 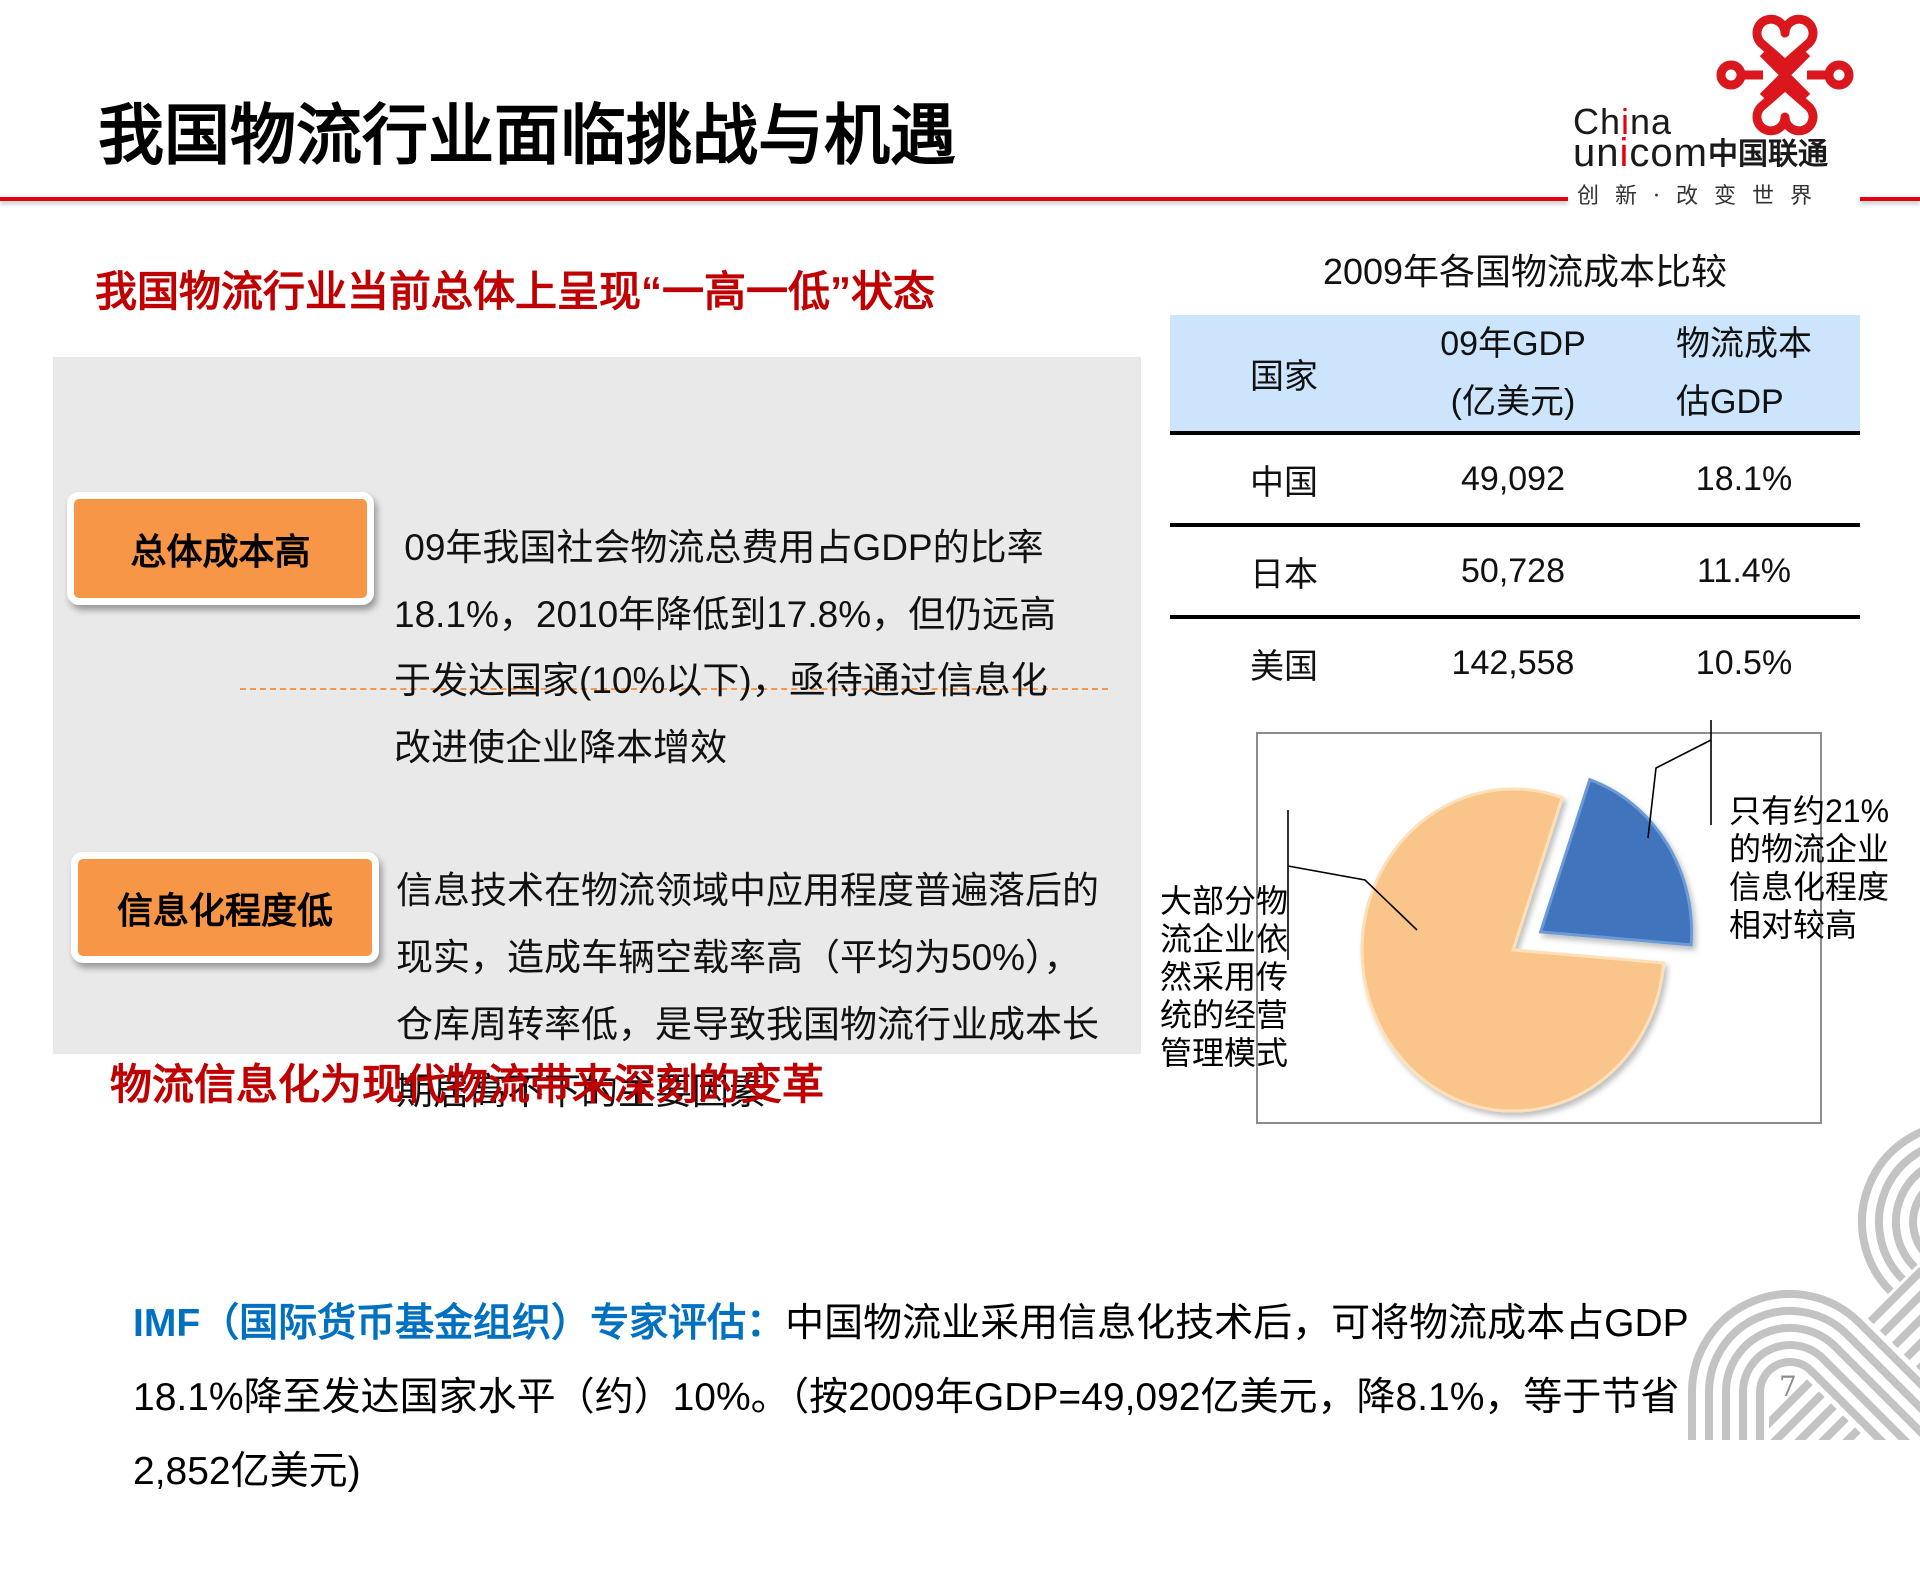 I want to click on cell-gdp: 142,558, so click(x=1513, y=662).